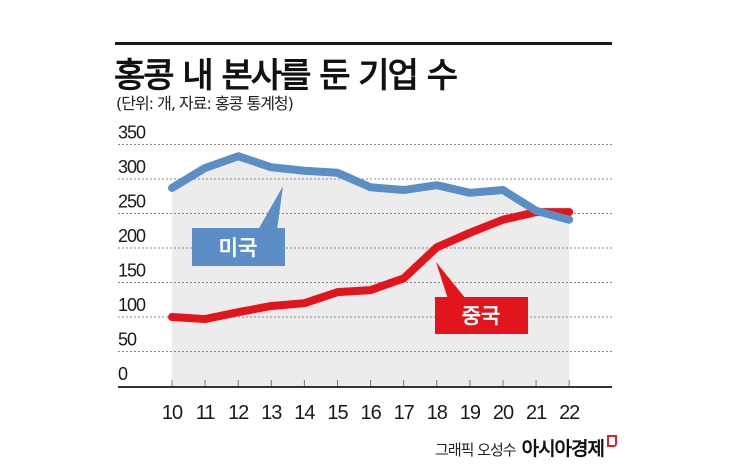 Image resolution: width=745 pixels, height=471 pixels. I want to click on y-tick-label: 150, so click(132, 271).